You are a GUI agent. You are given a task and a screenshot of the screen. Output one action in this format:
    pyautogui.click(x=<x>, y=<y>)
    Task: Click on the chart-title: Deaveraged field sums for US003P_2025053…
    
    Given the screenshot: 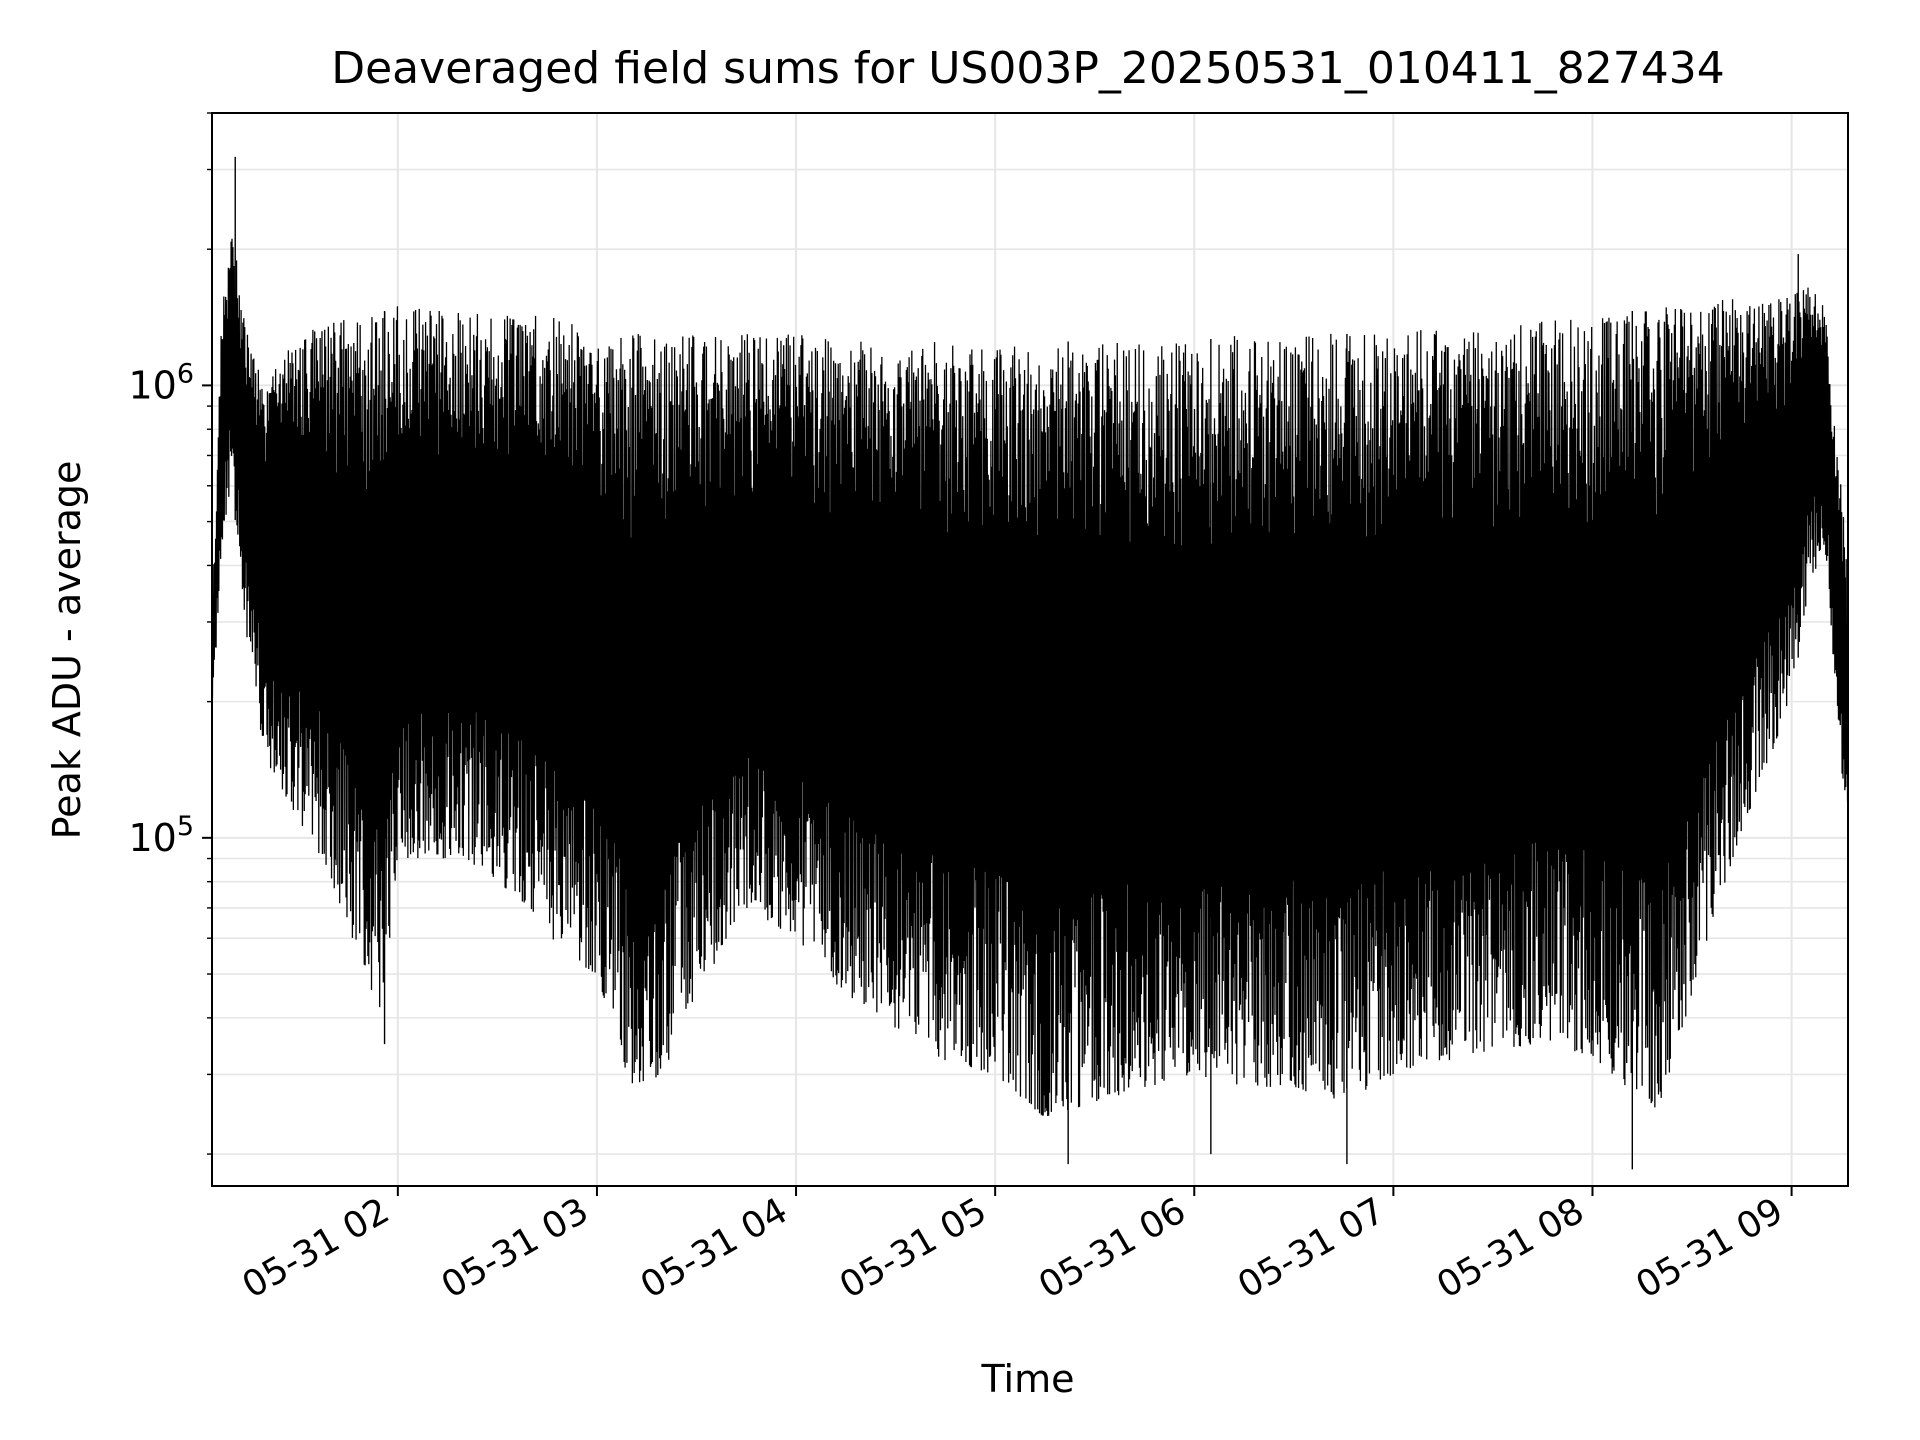 What is the action you would take?
    pyautogui.click(x=1028, y=68)
    